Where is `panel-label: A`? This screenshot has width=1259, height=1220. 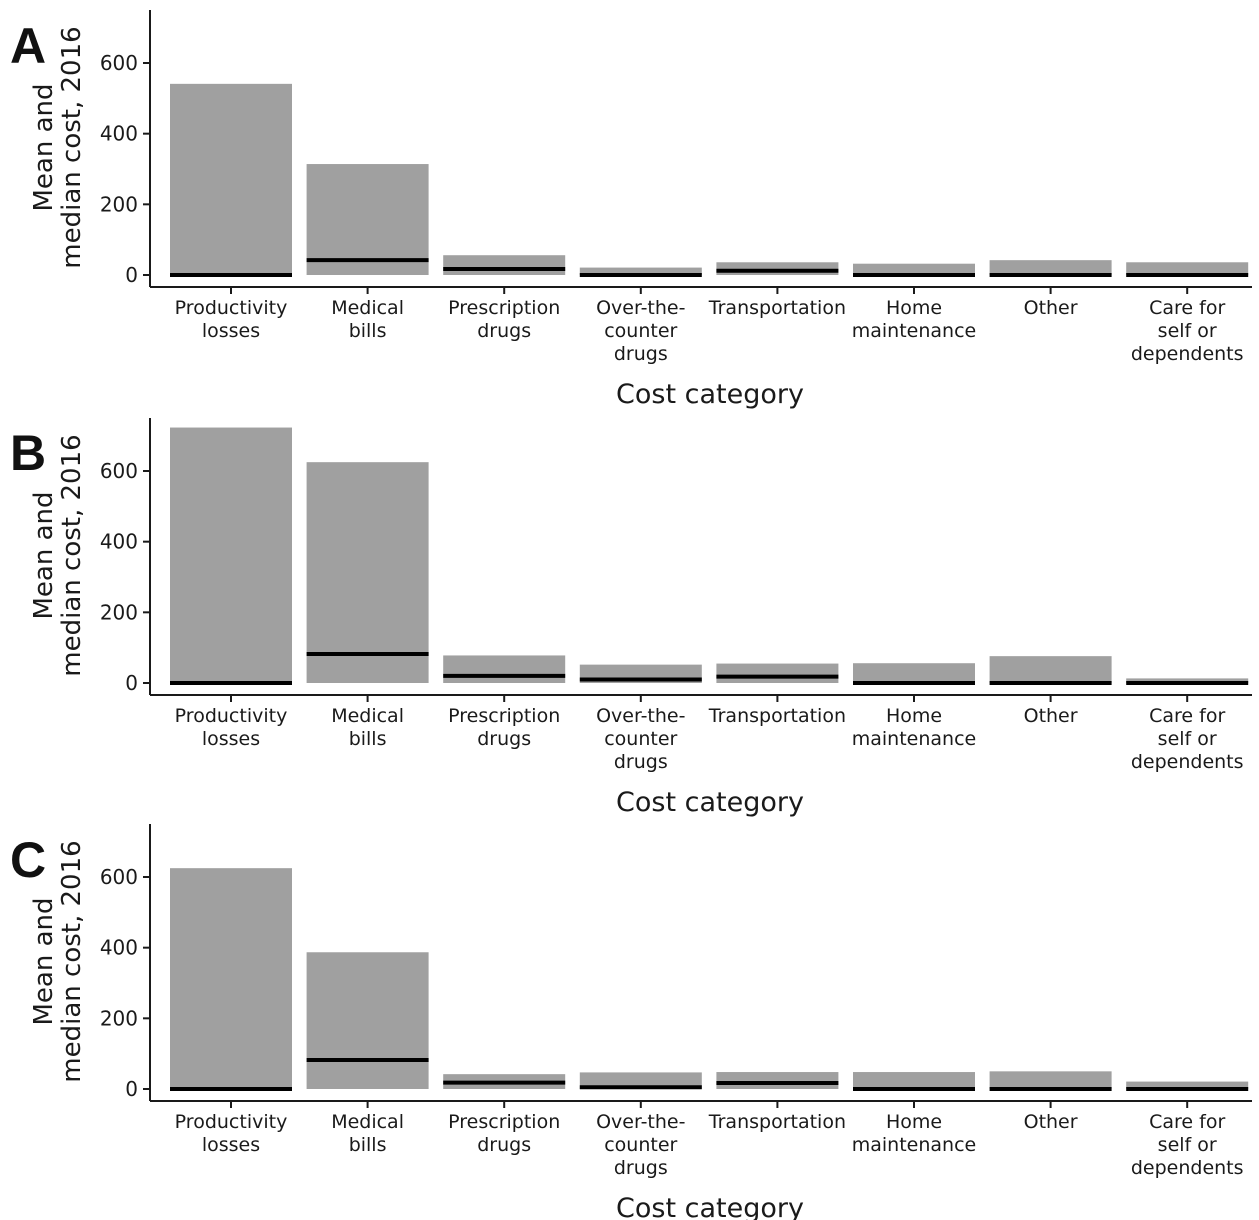
panel-label: A is located at coordinates (28, 46).